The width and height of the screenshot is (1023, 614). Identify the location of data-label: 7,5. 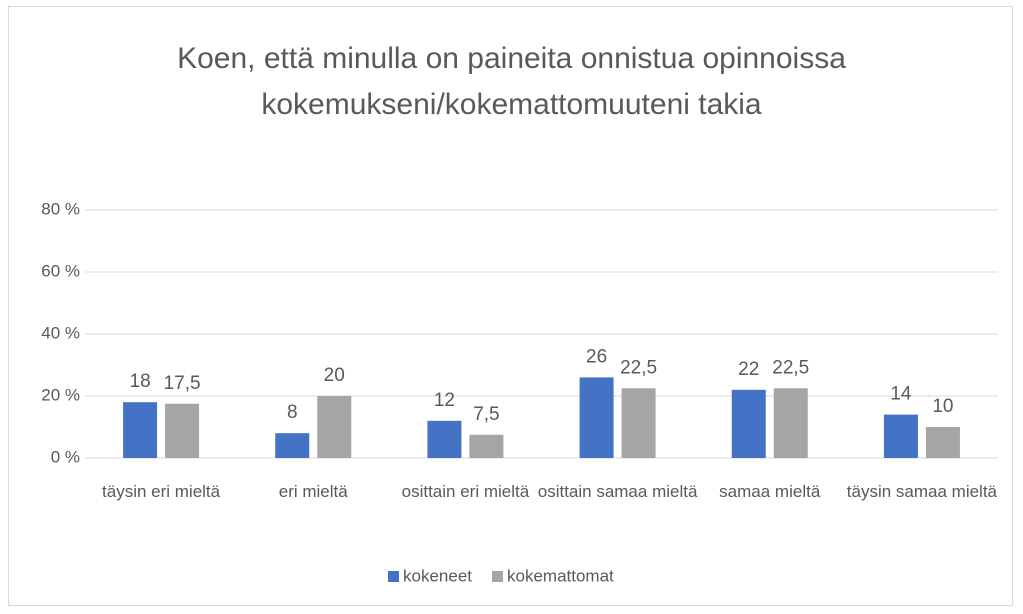
(486, 414).